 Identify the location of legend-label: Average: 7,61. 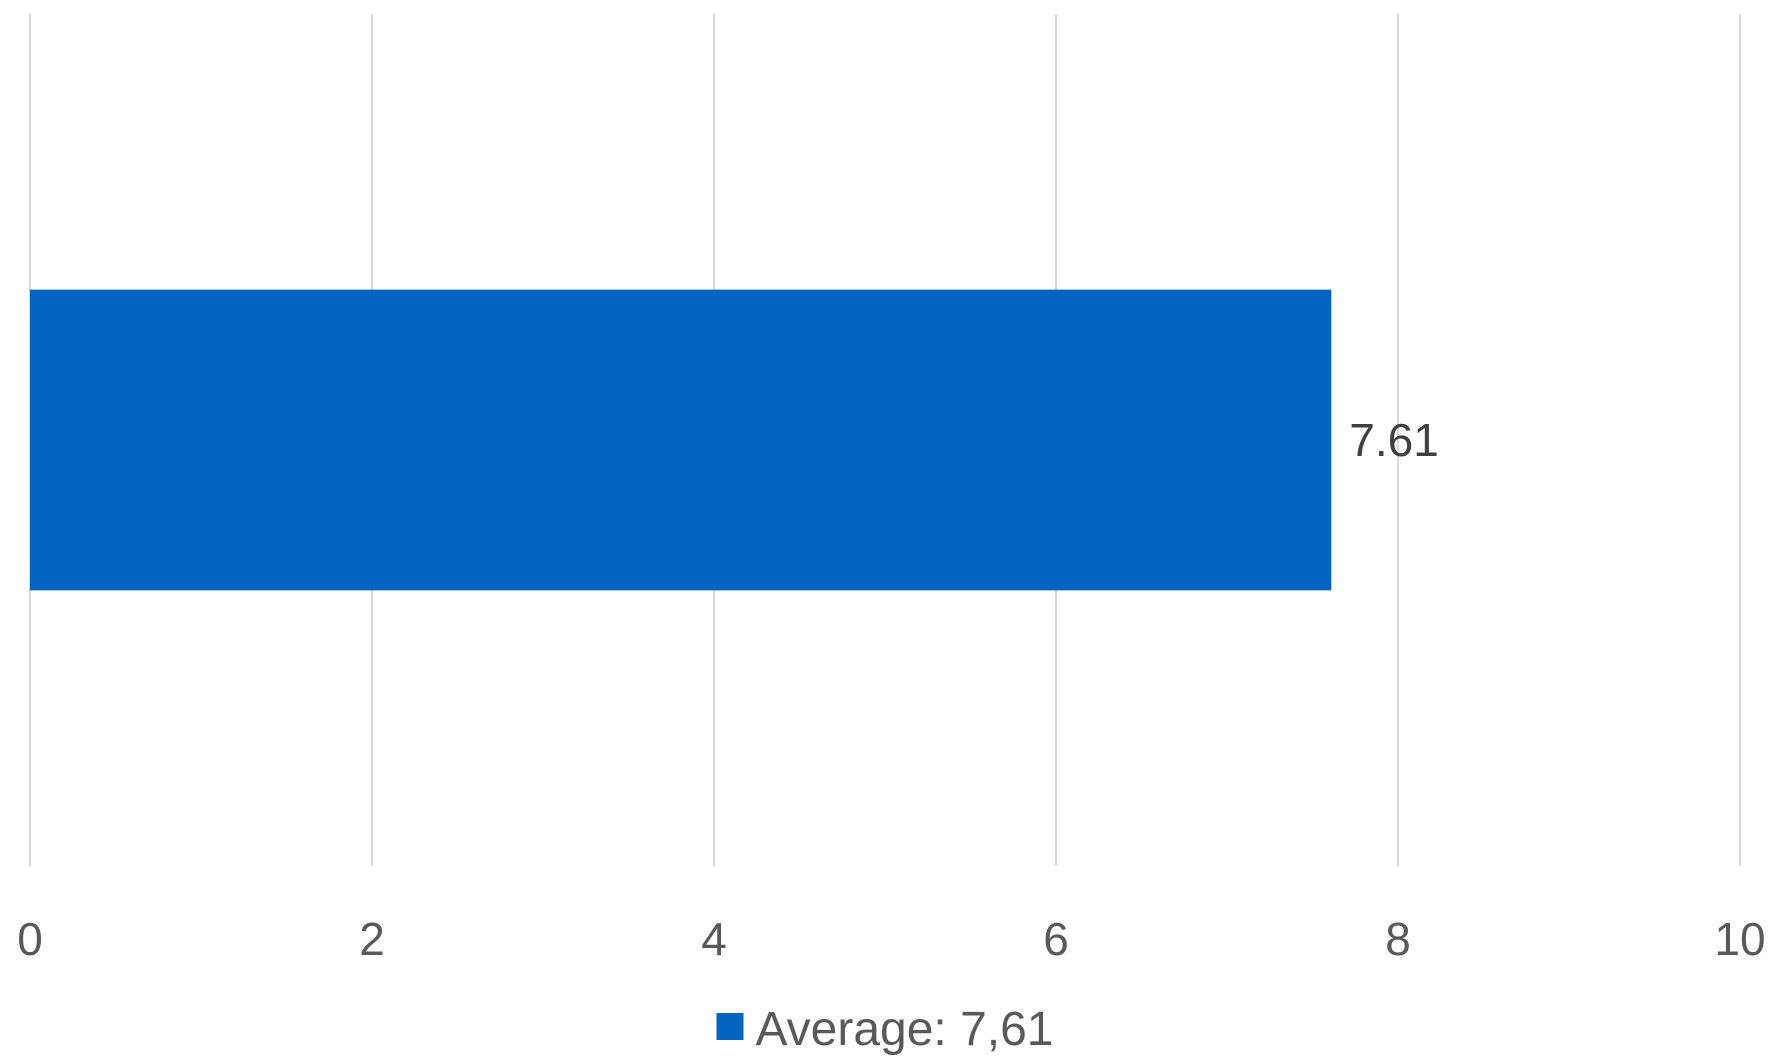
(904, 1029).